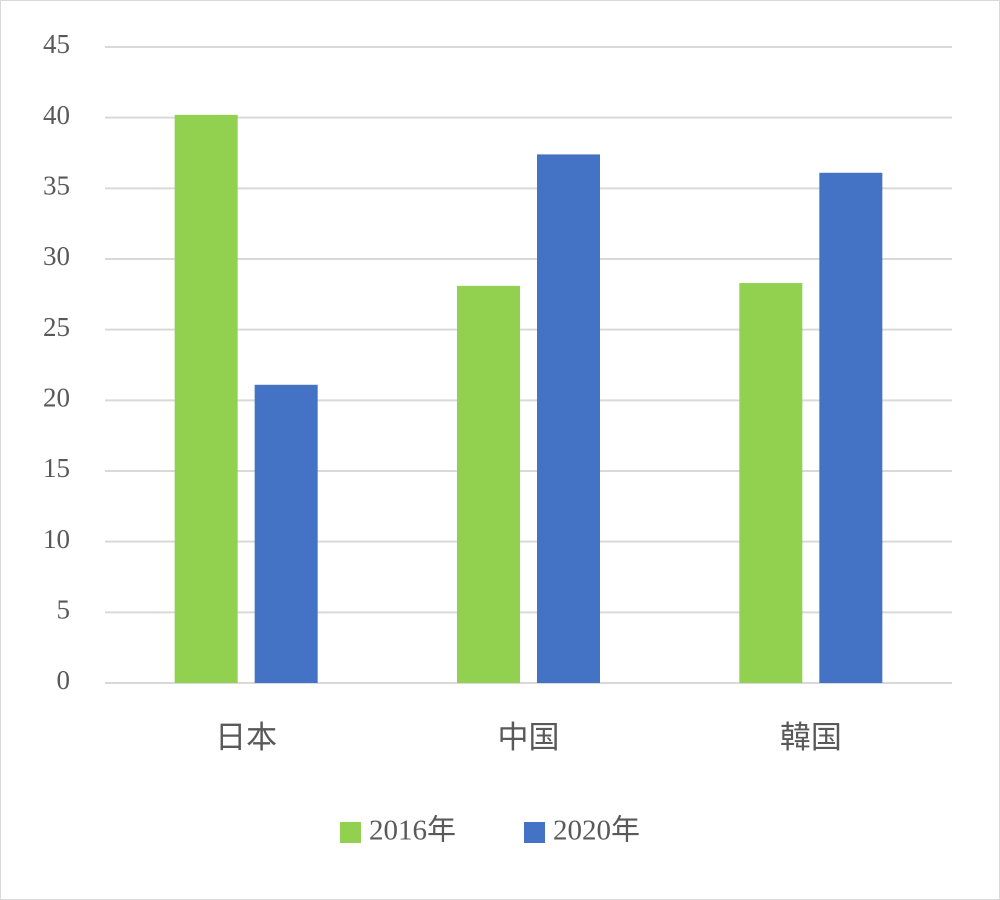 The image size is (1000, 900). Describe the element at coordinates (529, 737) in the screenshot. I see `x-tick-label: 中国` at that location.